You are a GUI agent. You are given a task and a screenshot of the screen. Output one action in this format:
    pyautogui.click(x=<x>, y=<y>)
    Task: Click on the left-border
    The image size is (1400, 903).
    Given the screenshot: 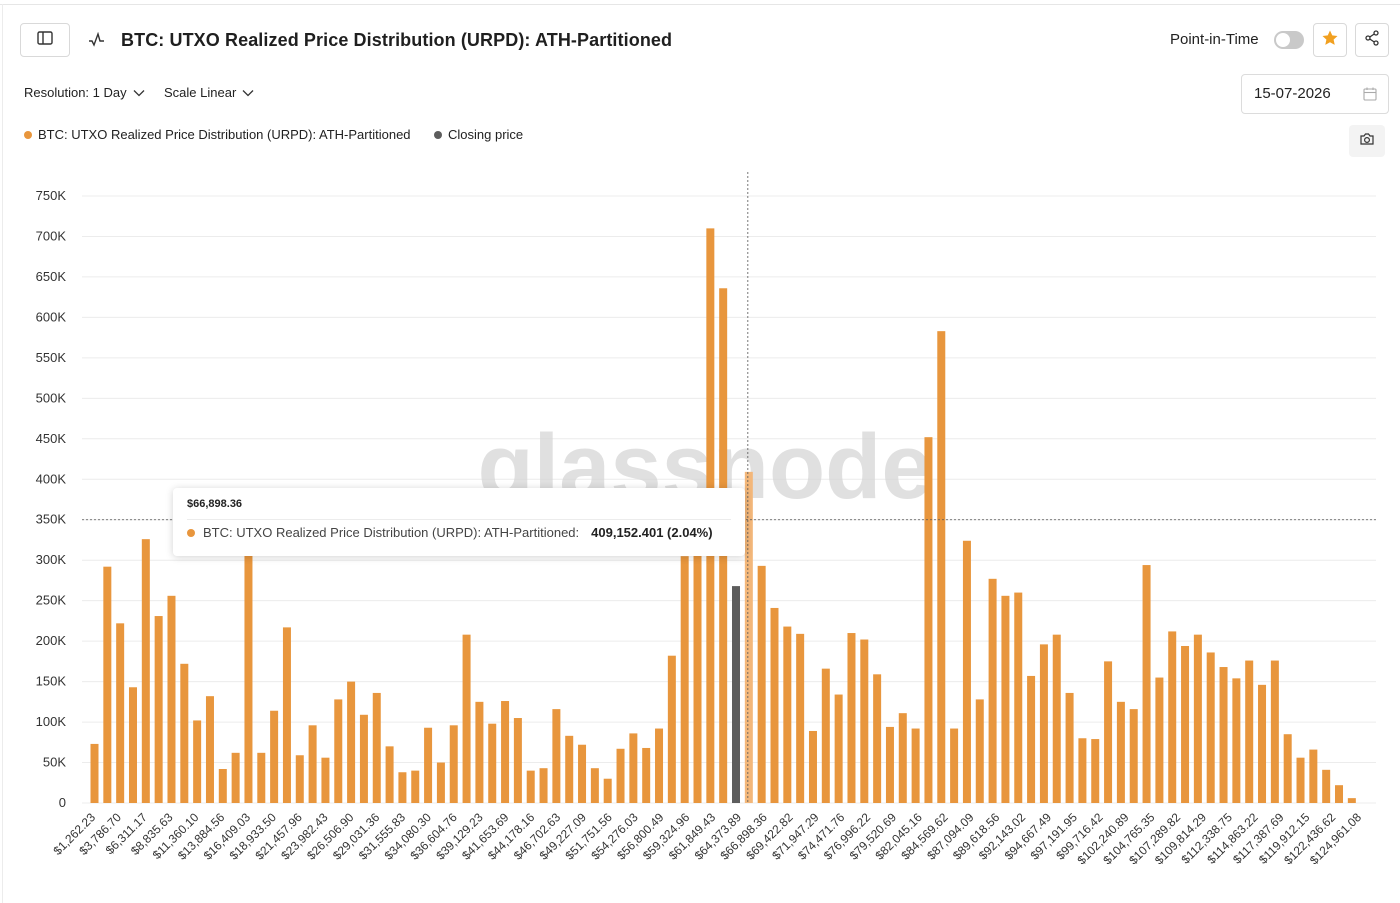 What is the action you would take?
    pyautogui.click(x=2, y=453)
    